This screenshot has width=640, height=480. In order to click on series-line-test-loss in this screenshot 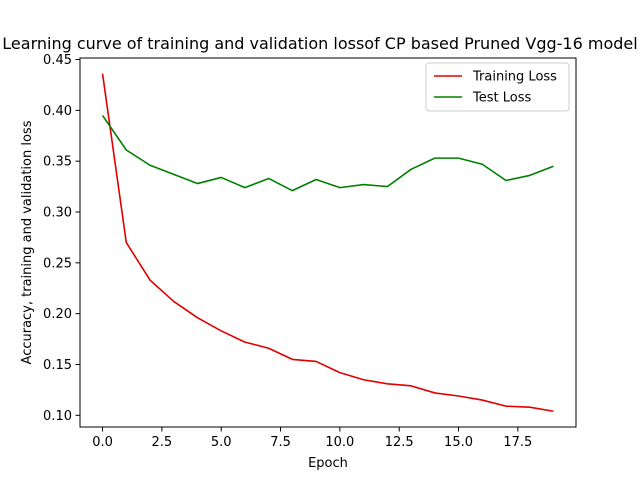, I will do `click(327, 153)`.